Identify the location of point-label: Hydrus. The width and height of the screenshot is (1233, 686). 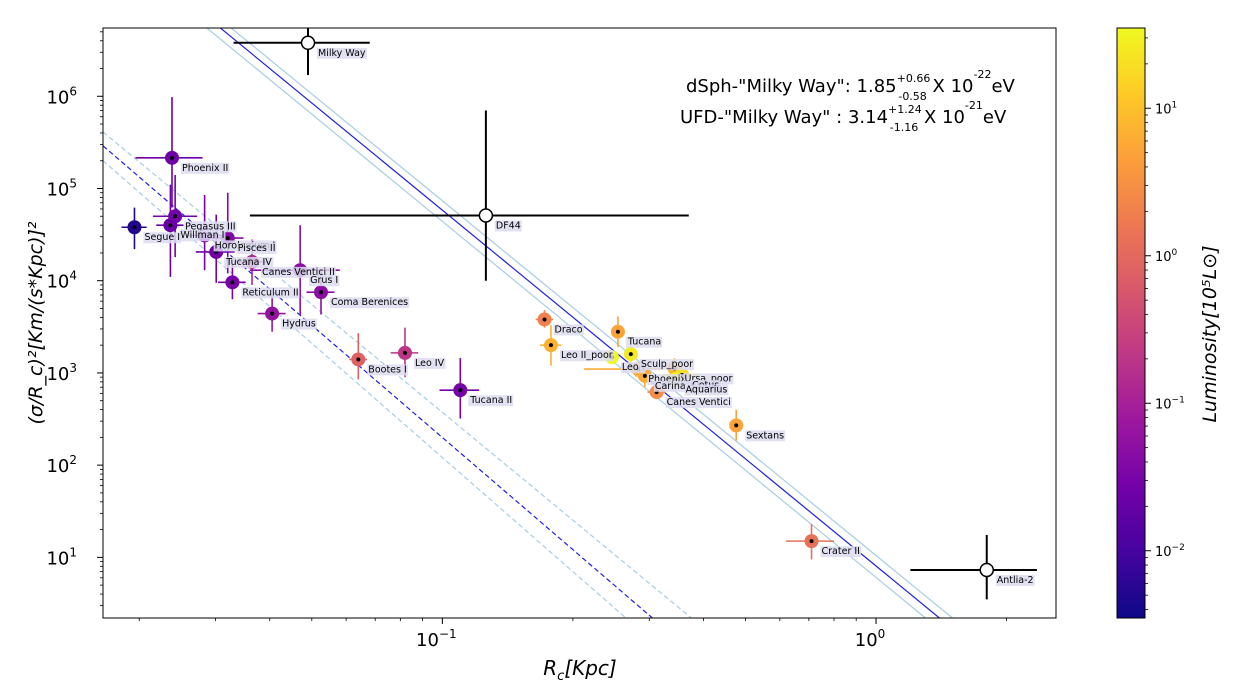
(299, 324).